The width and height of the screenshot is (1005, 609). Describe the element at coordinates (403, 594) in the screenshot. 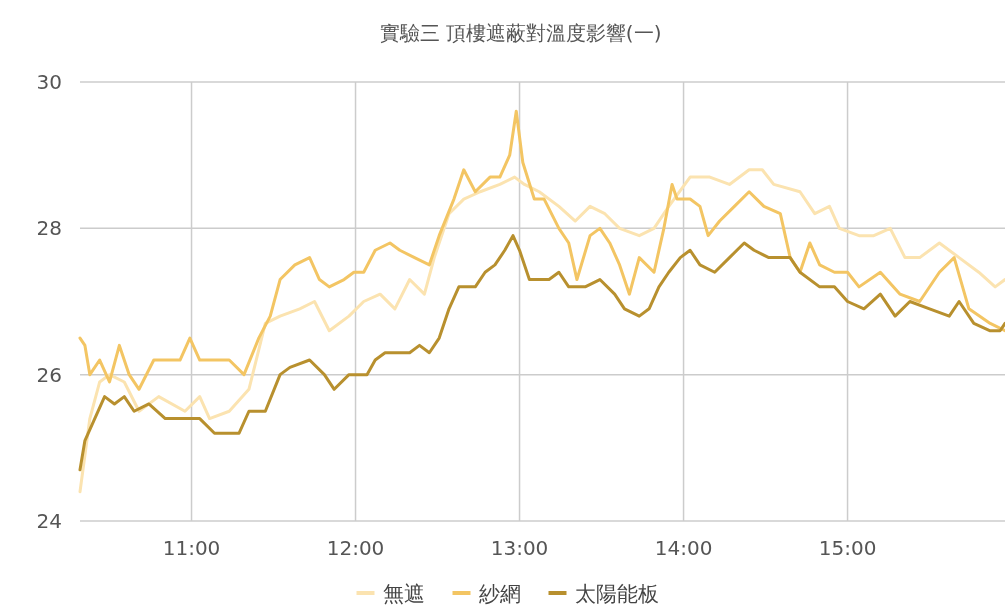

I see `legend-label: 無遮` at that location.